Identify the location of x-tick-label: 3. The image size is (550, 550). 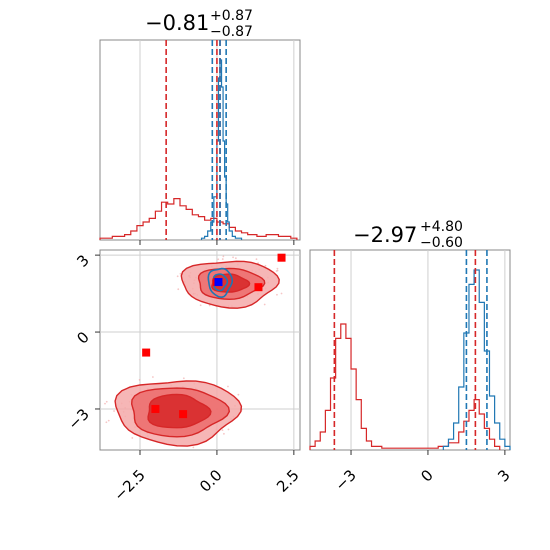
(503, 475).